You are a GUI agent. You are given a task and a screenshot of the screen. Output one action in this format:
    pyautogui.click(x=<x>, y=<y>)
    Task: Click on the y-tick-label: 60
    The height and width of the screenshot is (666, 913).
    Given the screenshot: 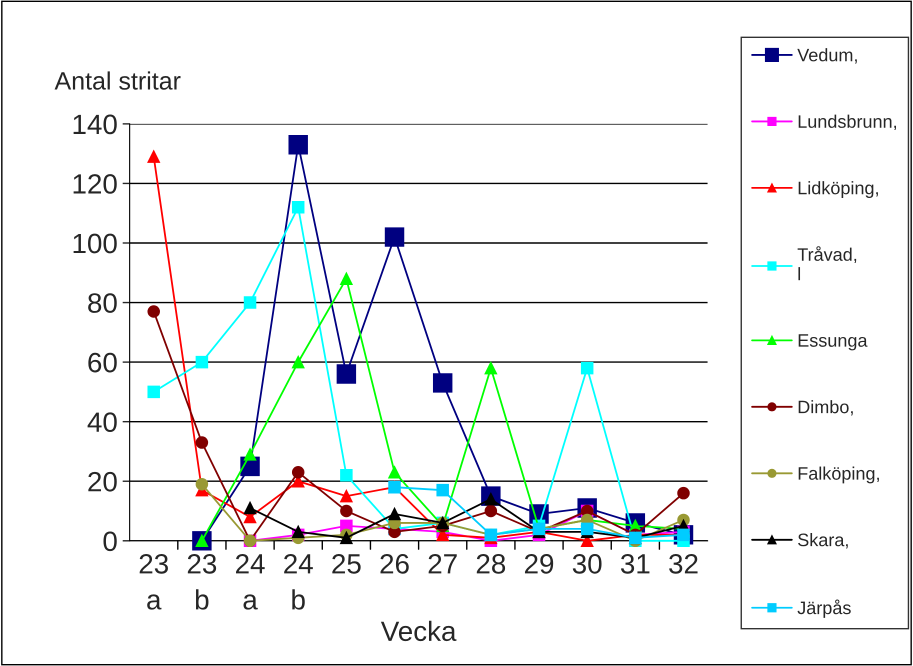 What is the action you would take?
    pyautogui.click(x=102, y=362)
    